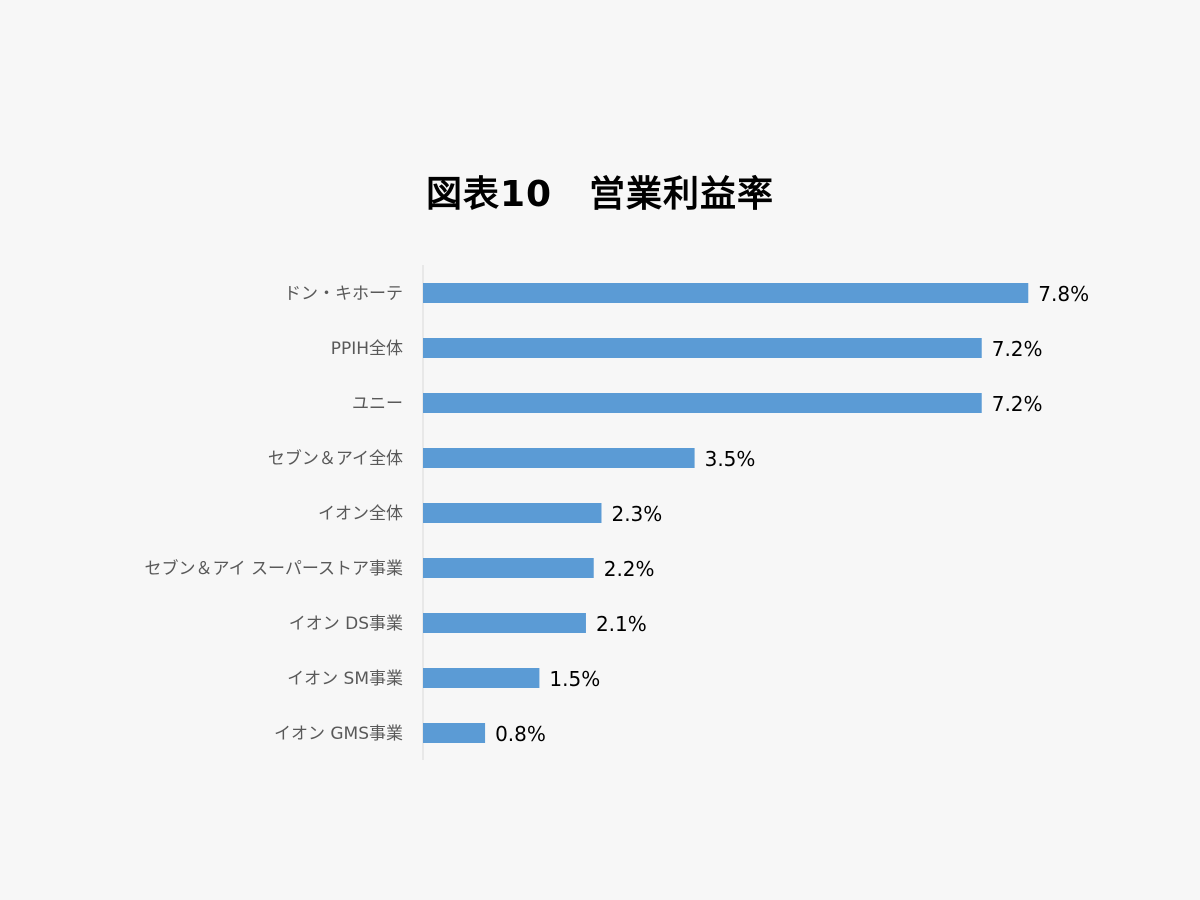 This screenshot has height=900, width=1200. I want to click on data-label: 2.2%, so click(629, 569).